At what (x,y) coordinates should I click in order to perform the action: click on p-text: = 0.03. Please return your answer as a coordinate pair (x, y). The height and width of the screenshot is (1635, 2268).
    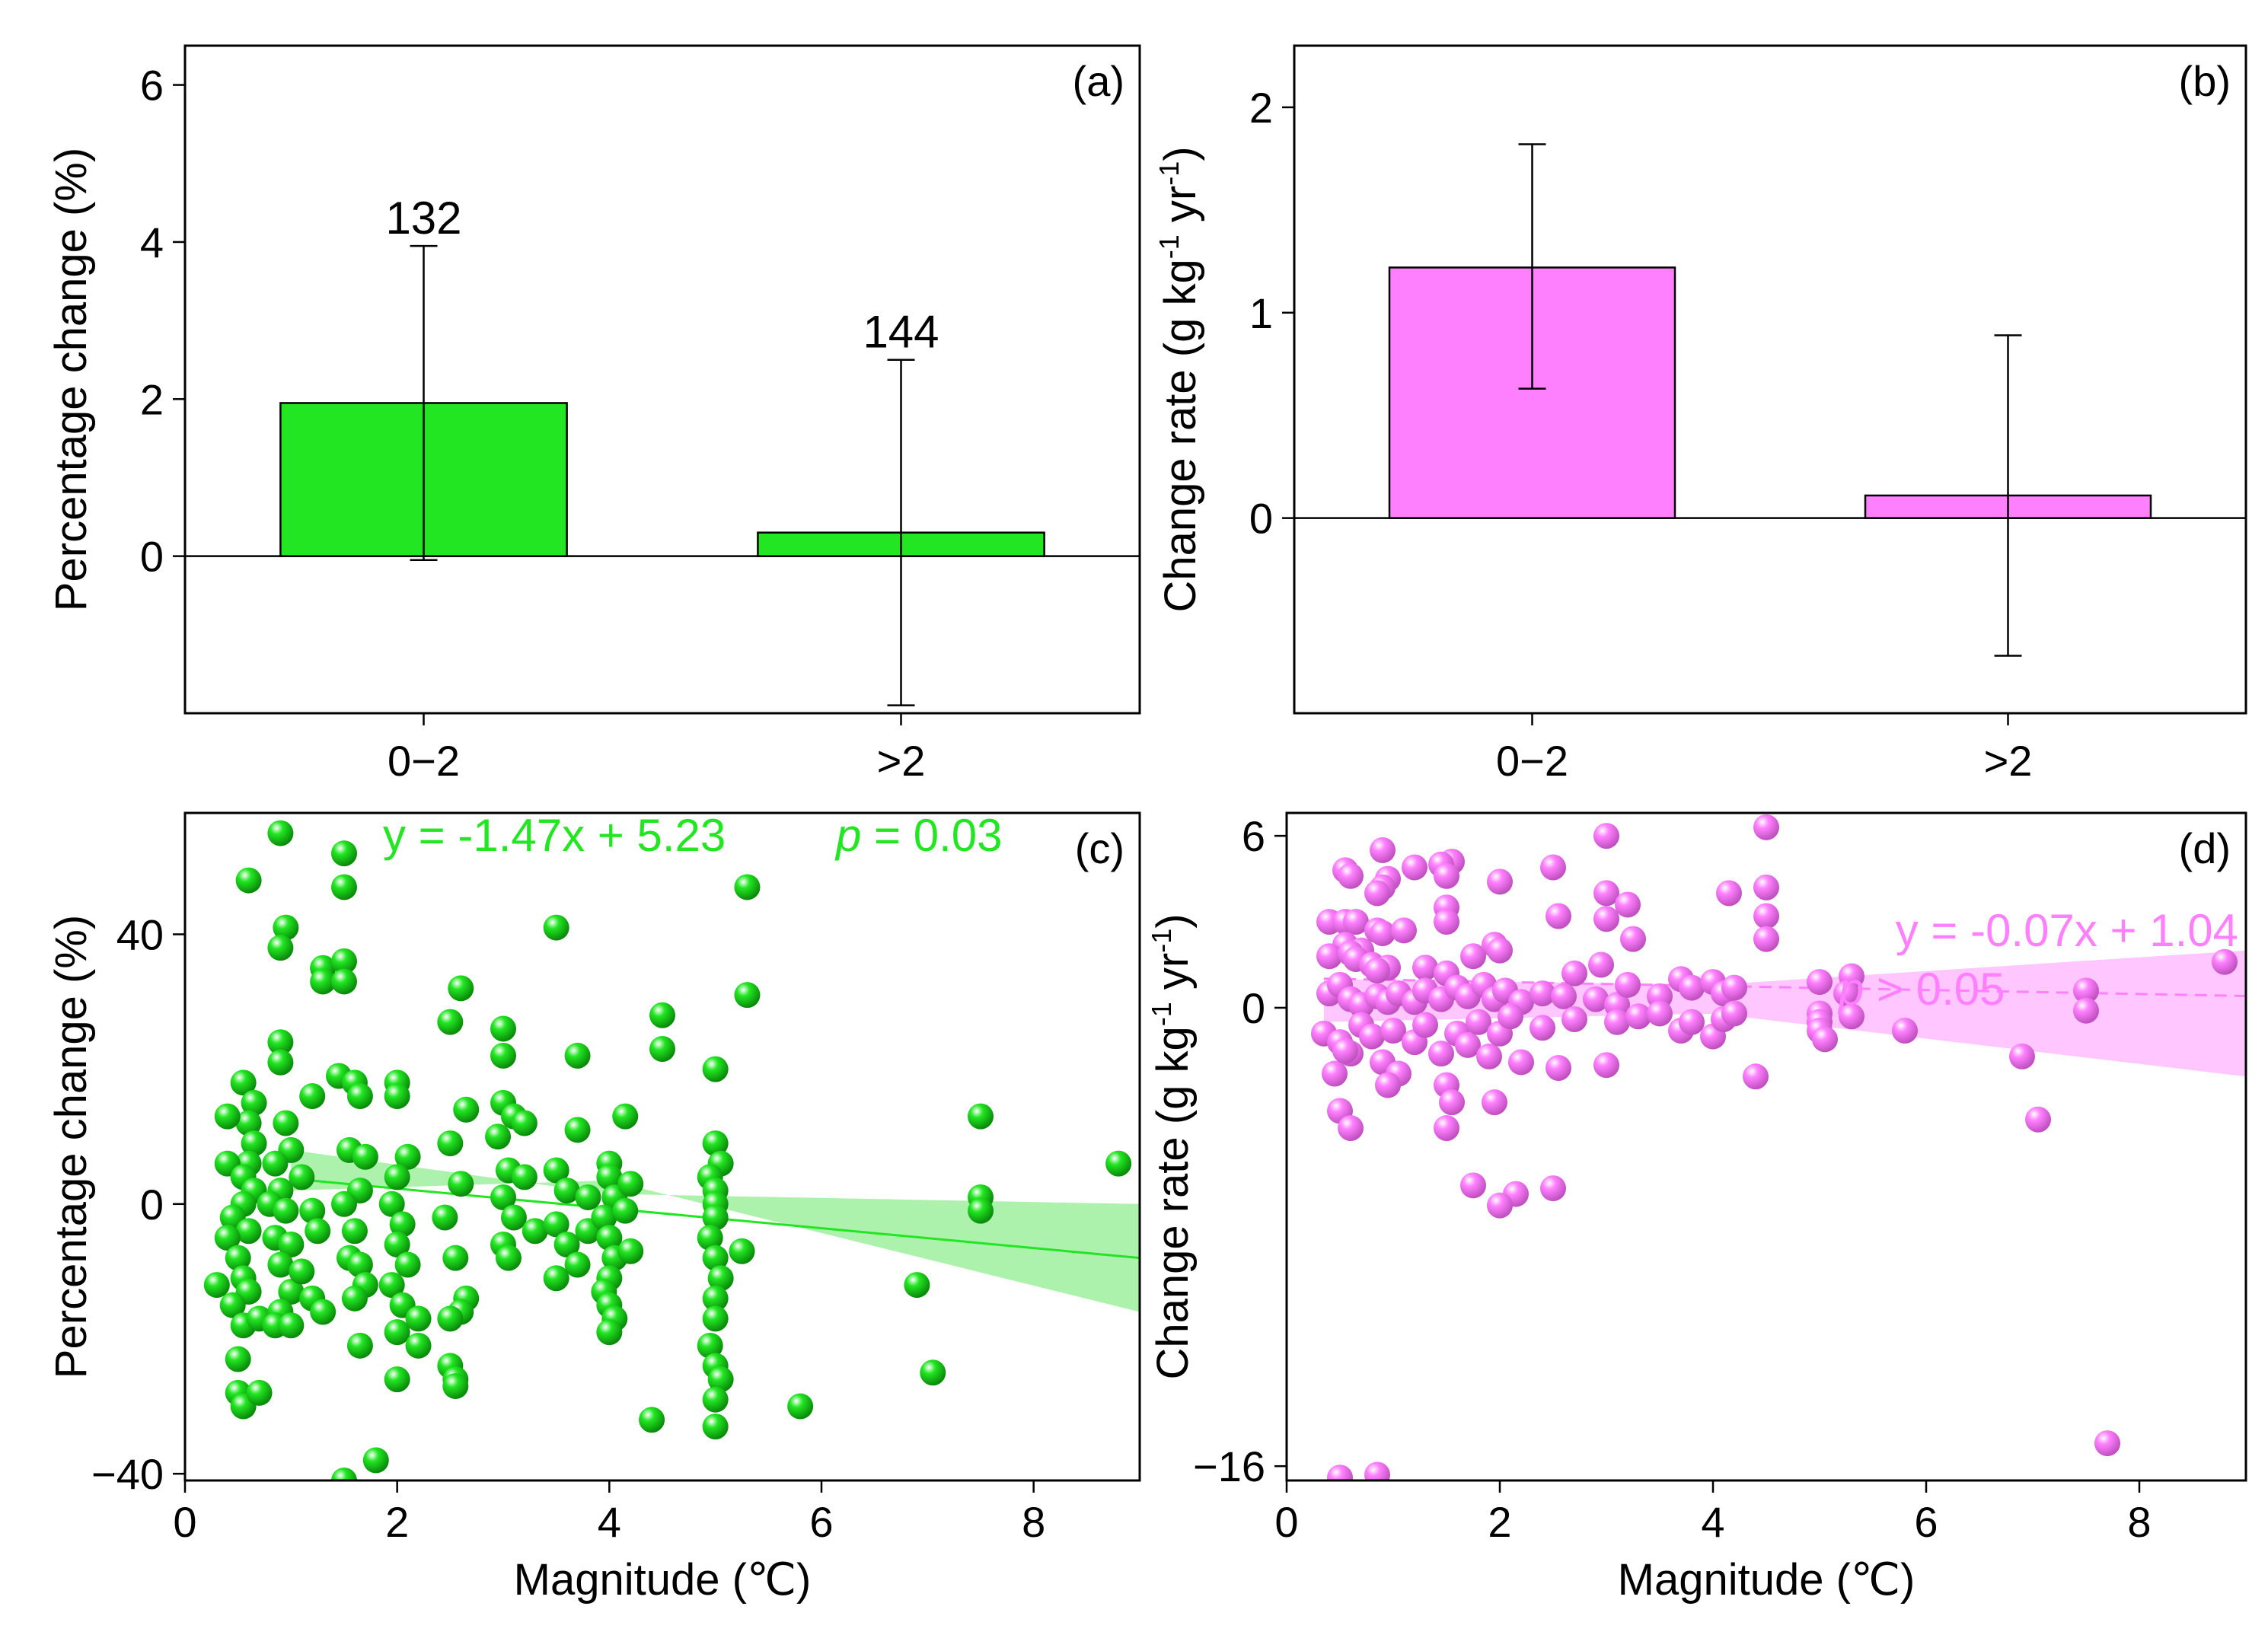
    Looking at the image, I should click on (931, 836).